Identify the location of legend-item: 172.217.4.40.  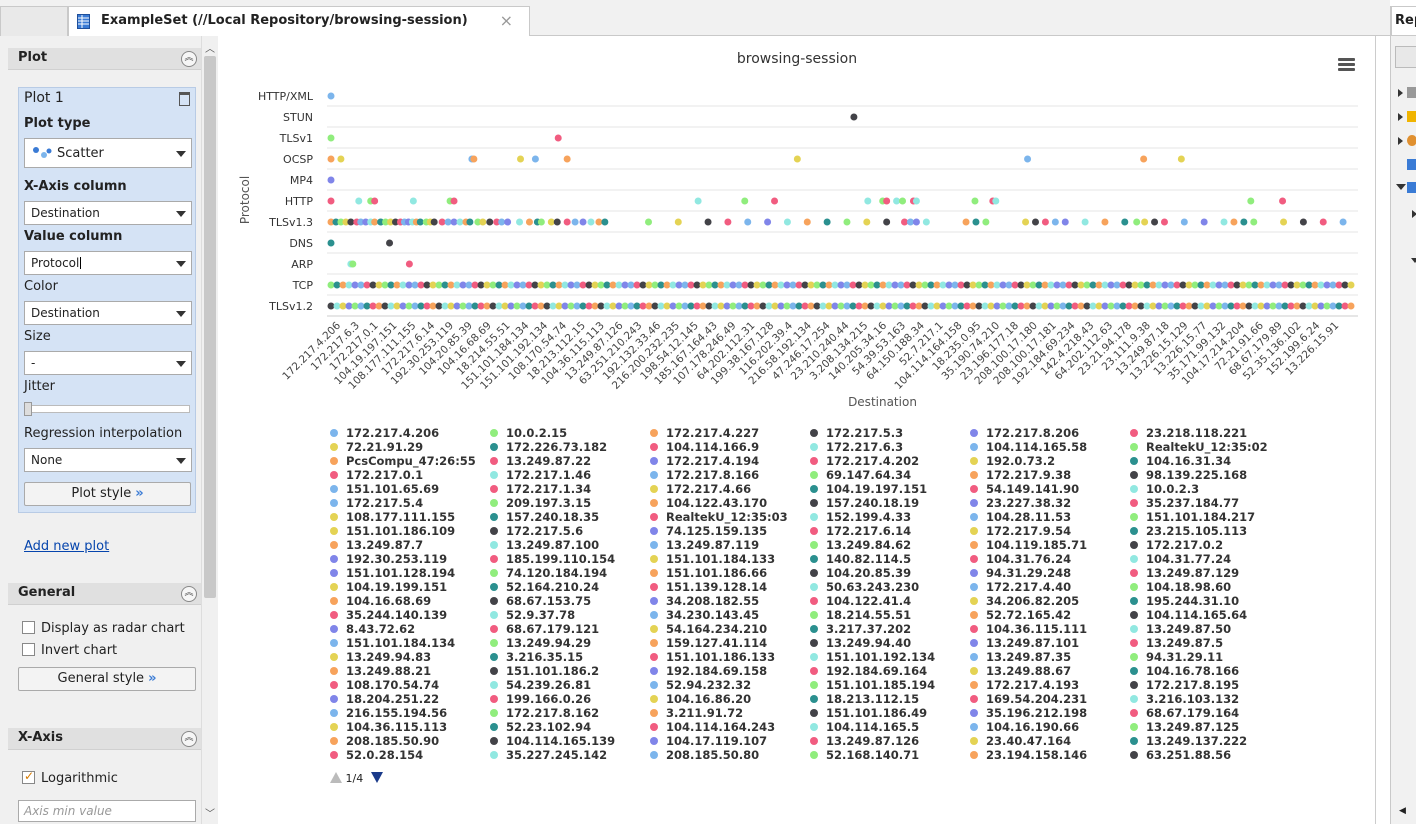
(1028, 587).